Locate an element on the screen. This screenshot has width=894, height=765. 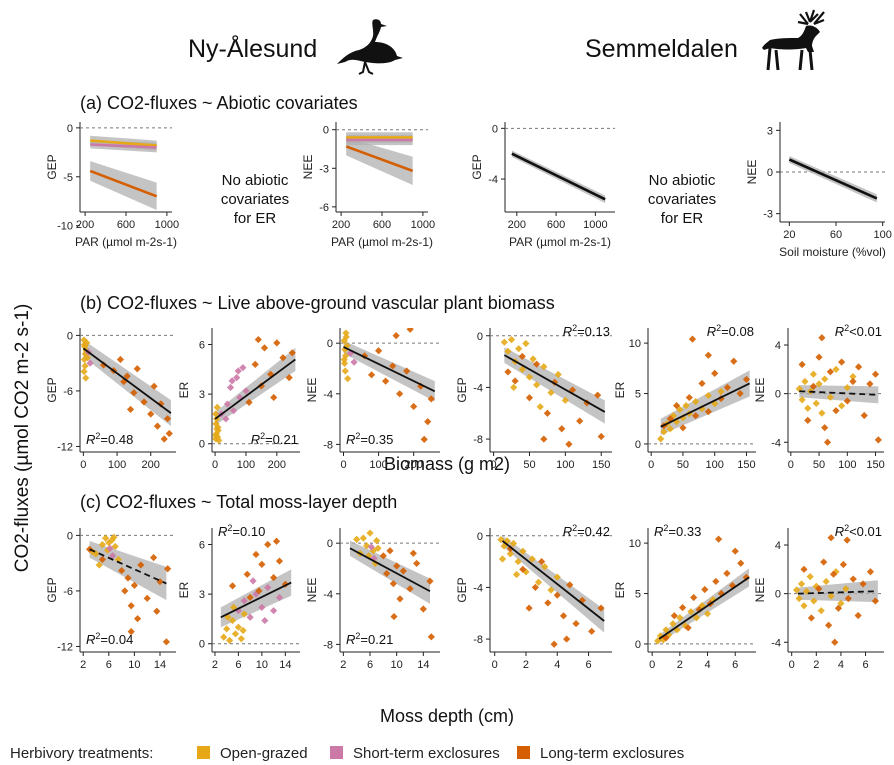
r-squared-label: R2=0.48 is located at coordinates (109, 439).